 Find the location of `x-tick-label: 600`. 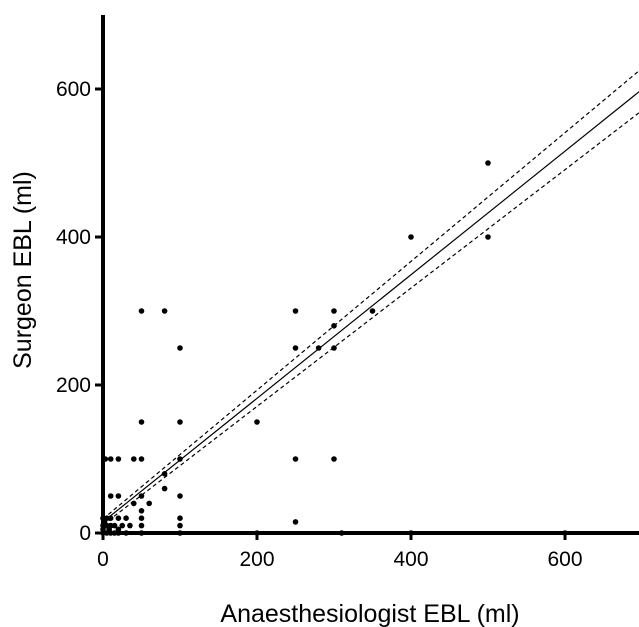

x-tick-label: 600 is located at coordinates (564, 559).